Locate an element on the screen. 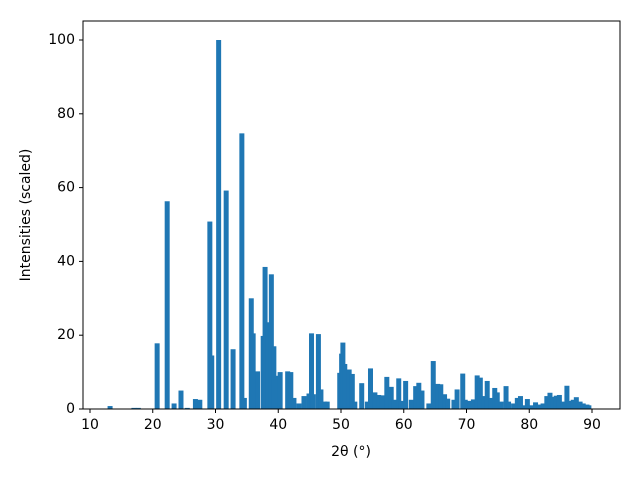  x-tick-label: 40 is located at coordinates (278, 425).